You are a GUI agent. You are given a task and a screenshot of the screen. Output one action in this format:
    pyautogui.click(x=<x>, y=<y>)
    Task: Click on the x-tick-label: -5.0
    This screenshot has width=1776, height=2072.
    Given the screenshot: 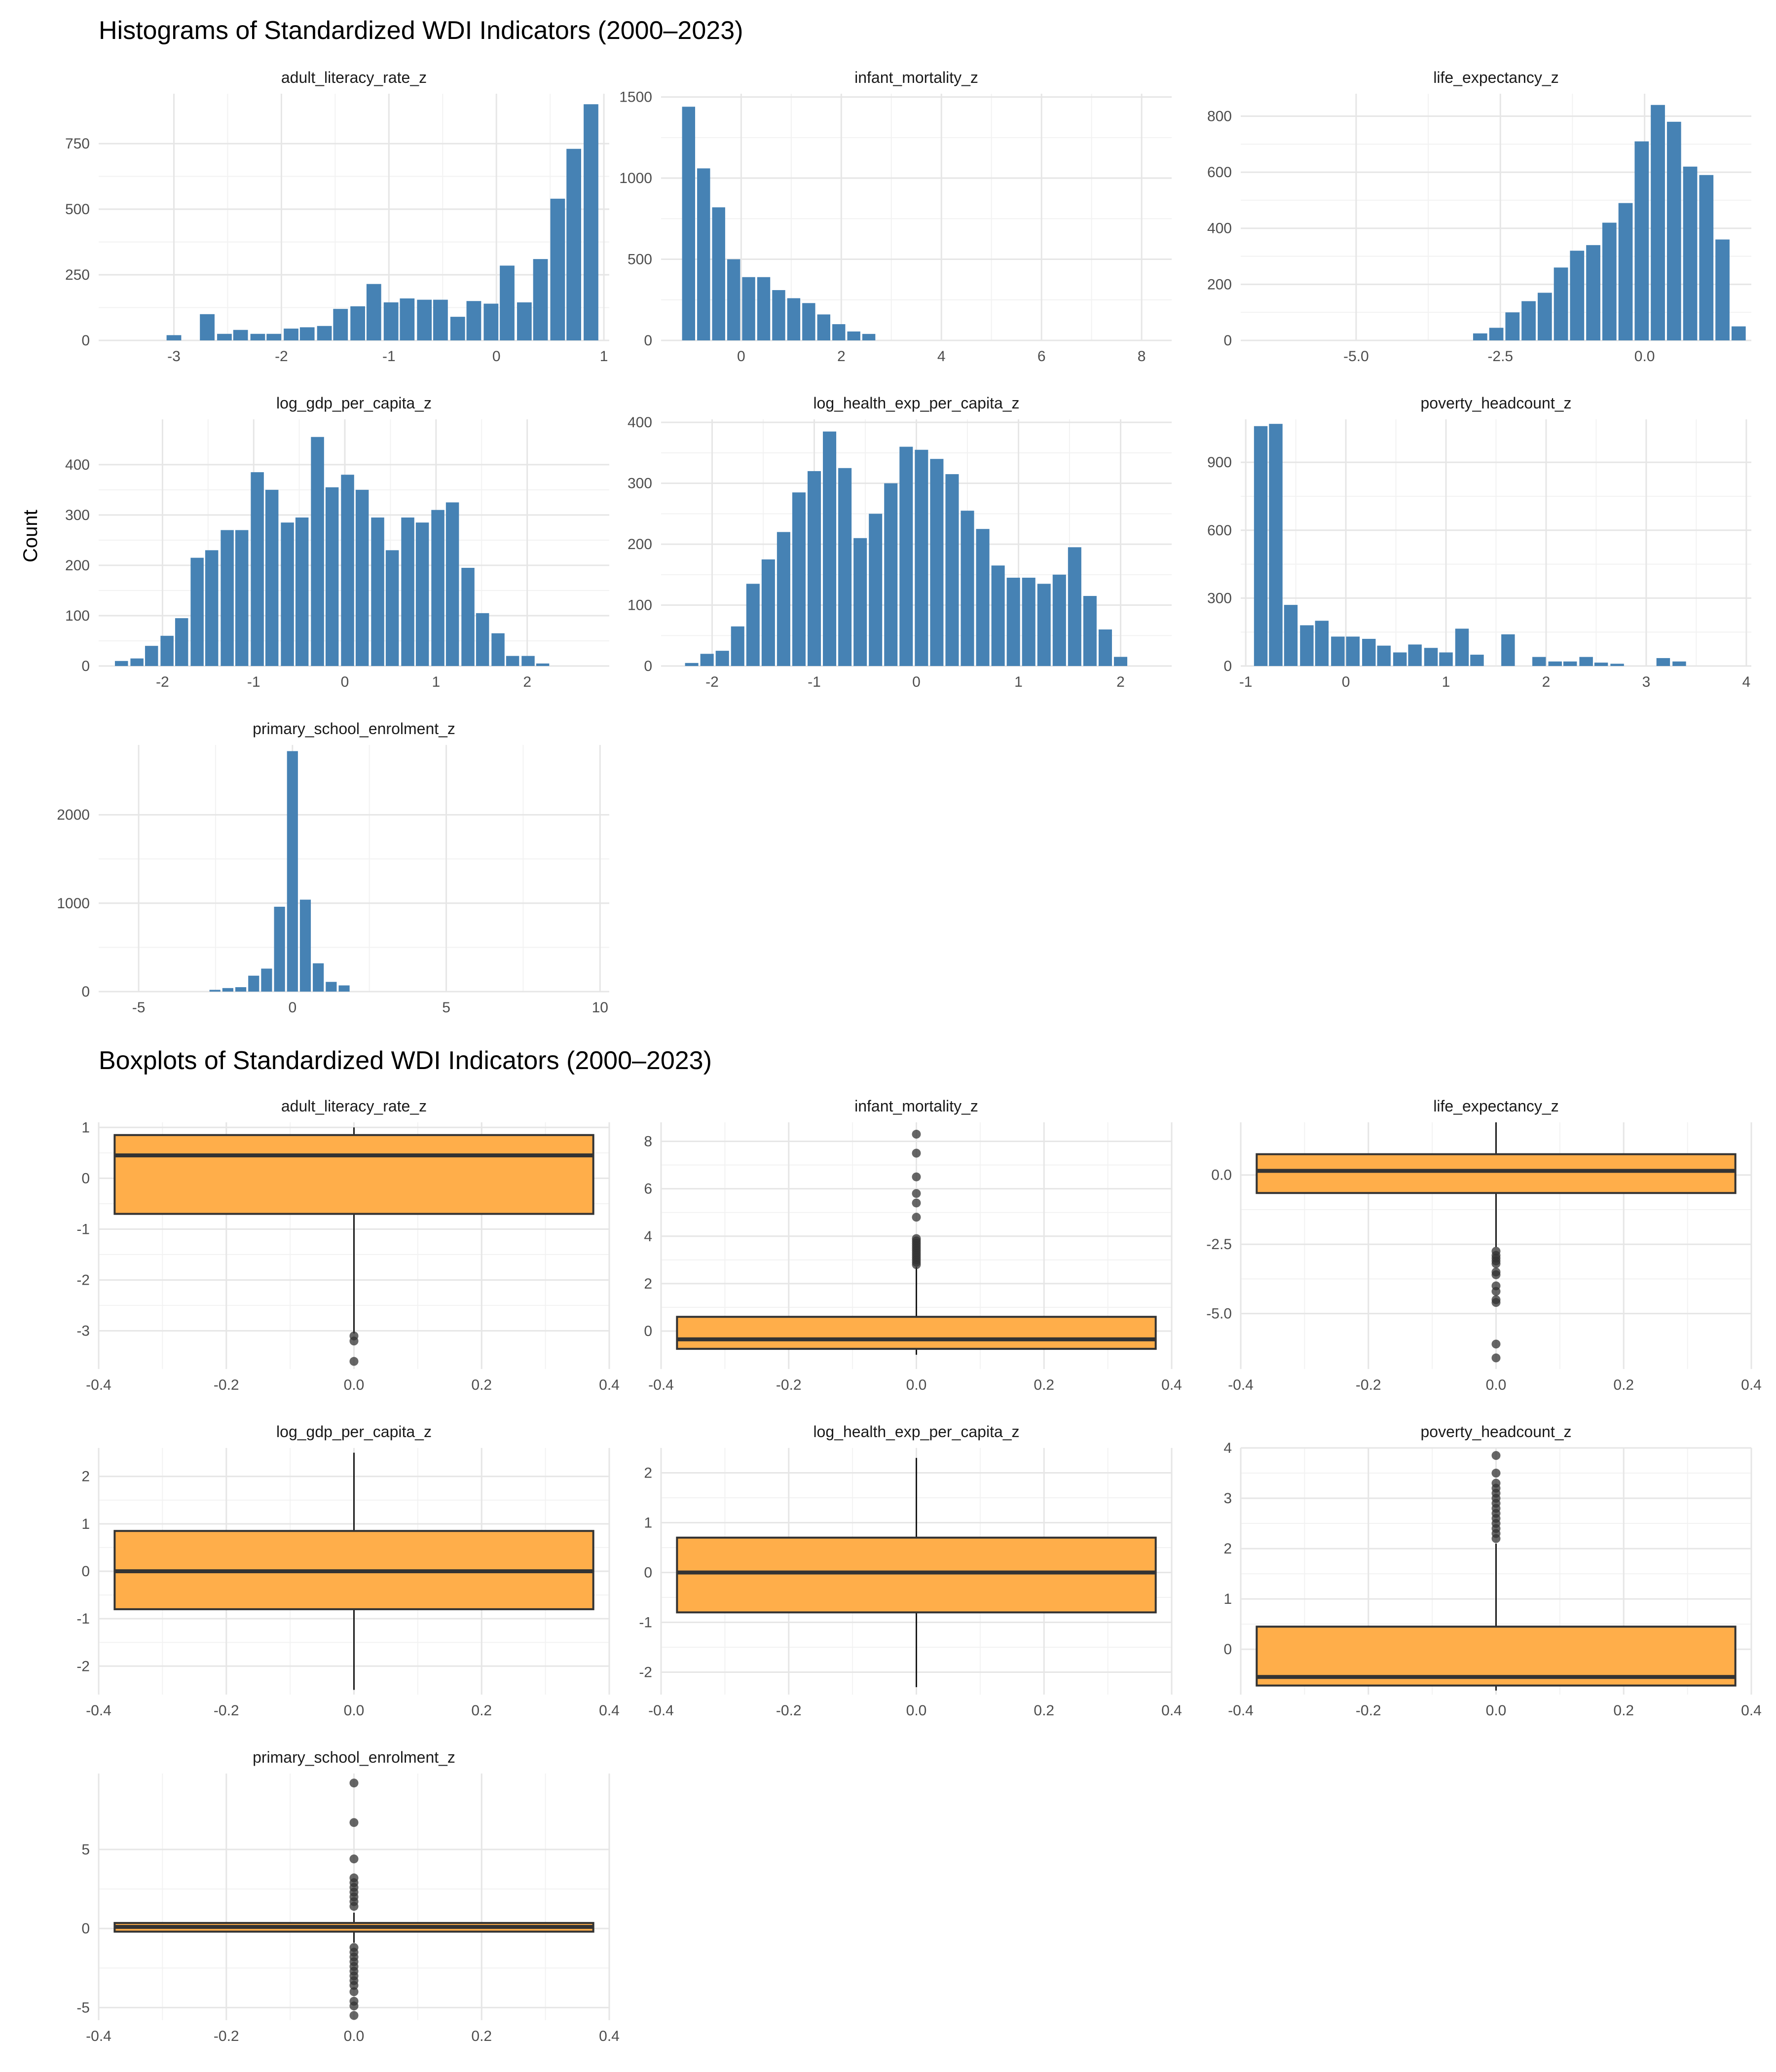 What is the action you would take?
    pyautogui.click(x=1356, y=357)
    